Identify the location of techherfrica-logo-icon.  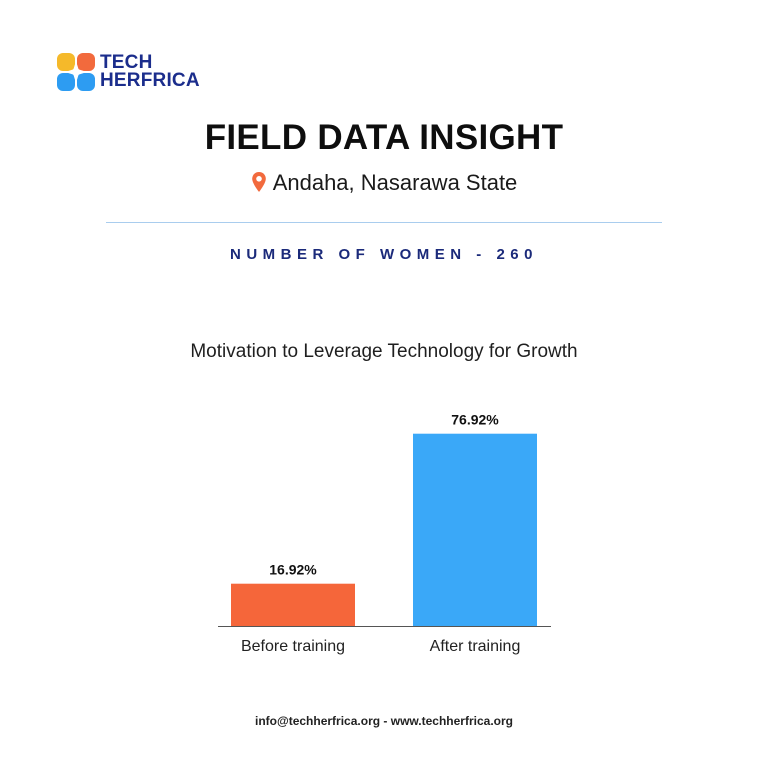
(76, 72).